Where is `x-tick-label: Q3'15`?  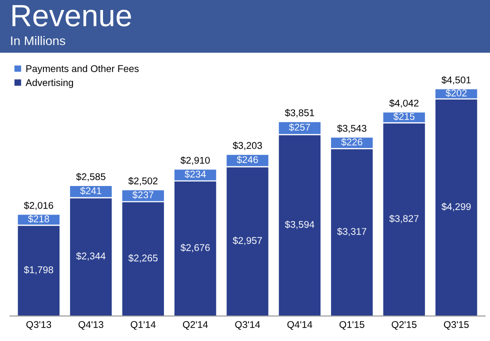
x-tick-label: Q3'15 is located at coordinates (456, 325).